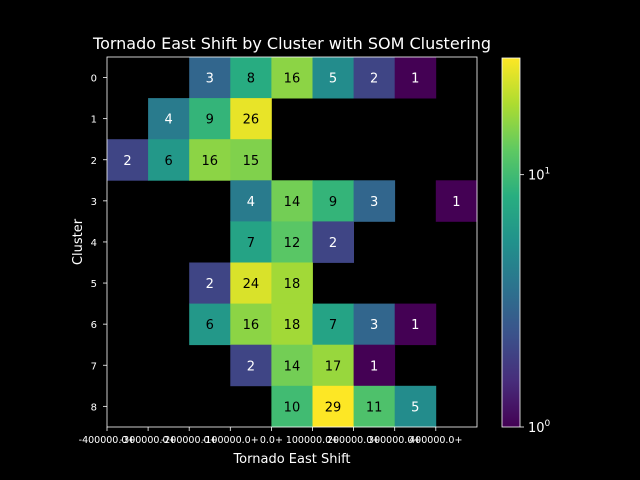 This screenshot has width=640, height=480. Describe the element at coordinates (94, 161) in the screenshot. I see `y-tick-label: 2` at that location.